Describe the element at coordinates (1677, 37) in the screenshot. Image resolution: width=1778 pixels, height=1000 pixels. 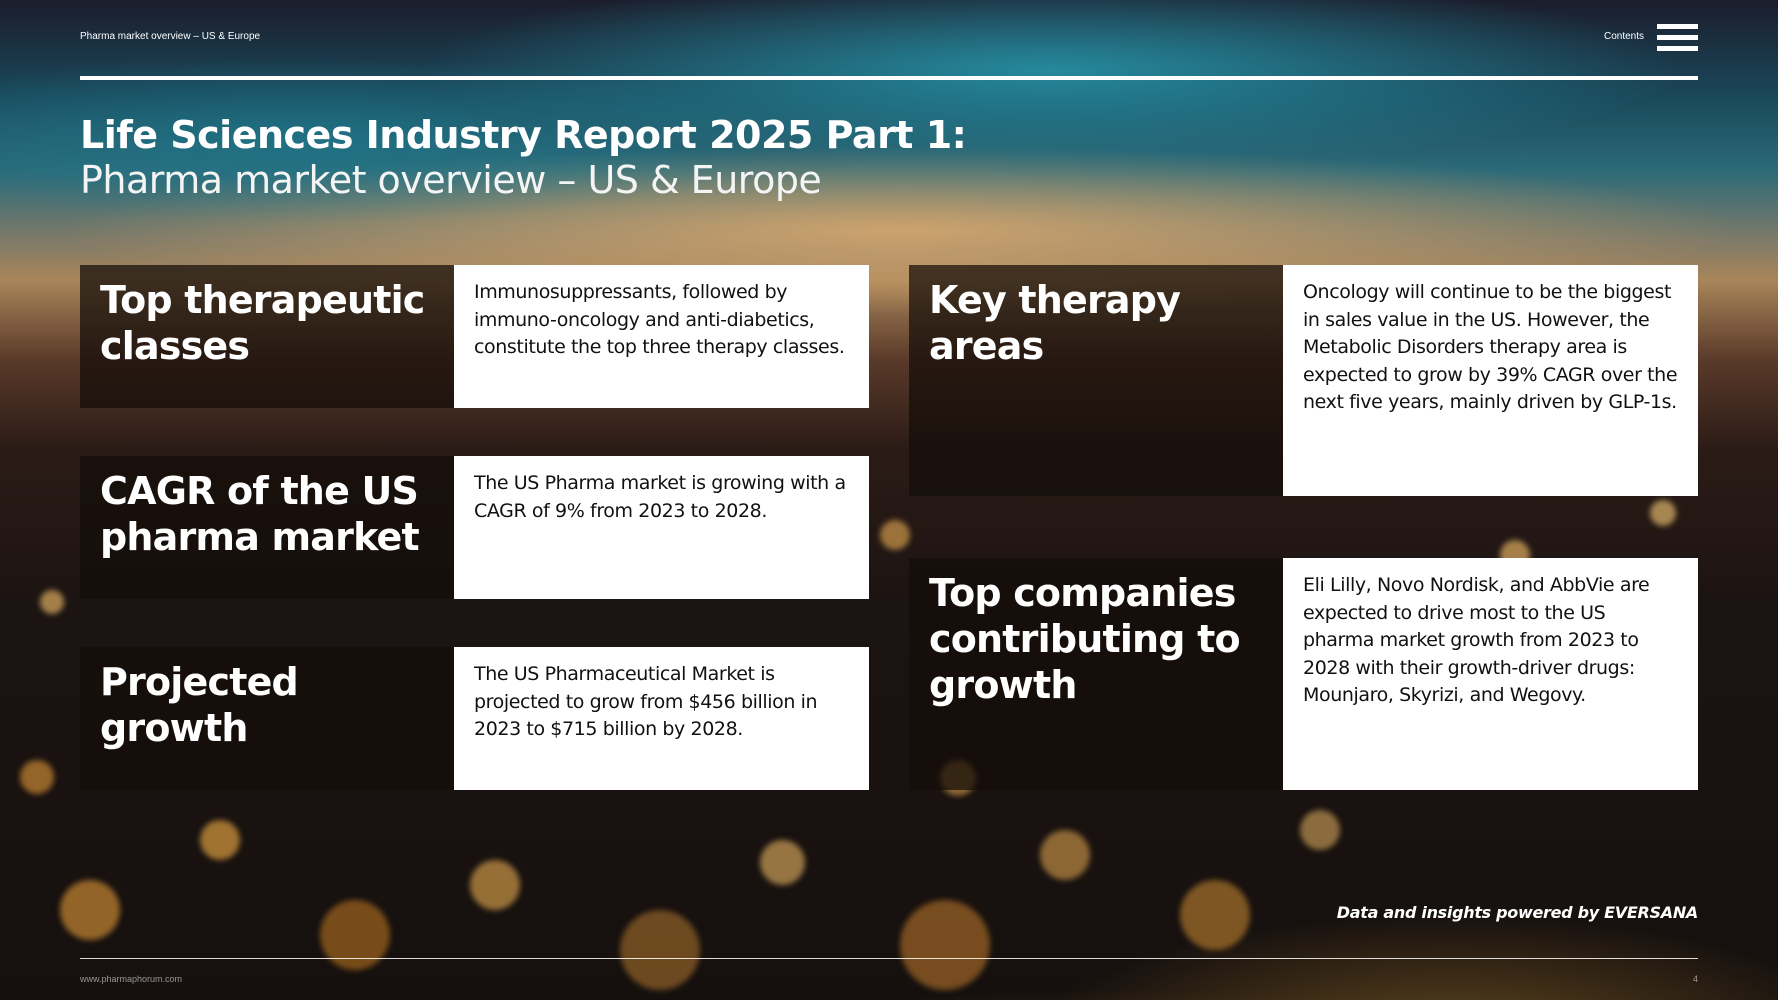
I see `hamburger-menu-icon` at that location.